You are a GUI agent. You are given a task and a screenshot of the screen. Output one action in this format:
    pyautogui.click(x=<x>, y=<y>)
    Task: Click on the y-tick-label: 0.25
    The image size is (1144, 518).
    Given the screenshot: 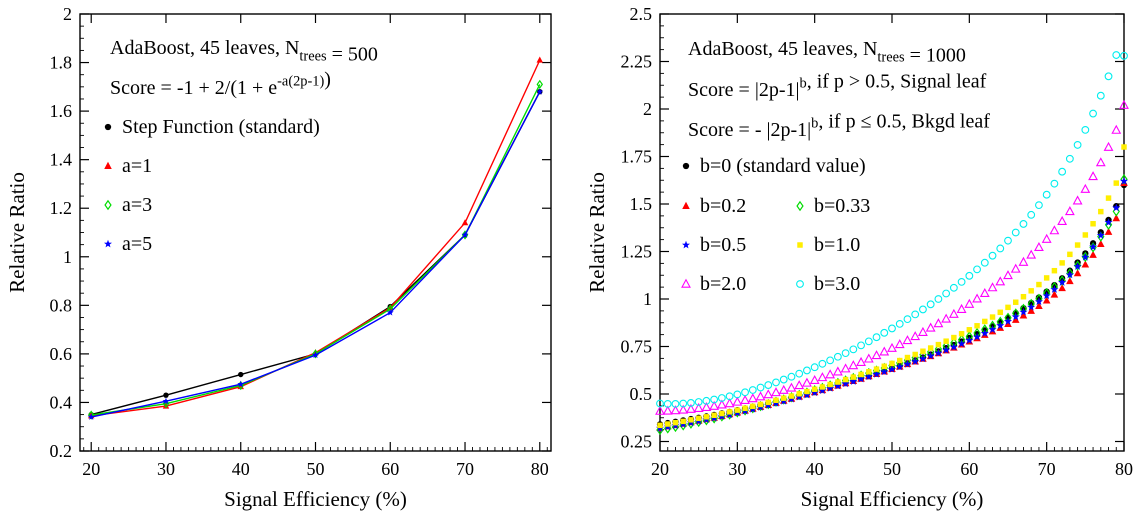 What is the action you would take?
    pyautogui.click(x=637, y=442)
    